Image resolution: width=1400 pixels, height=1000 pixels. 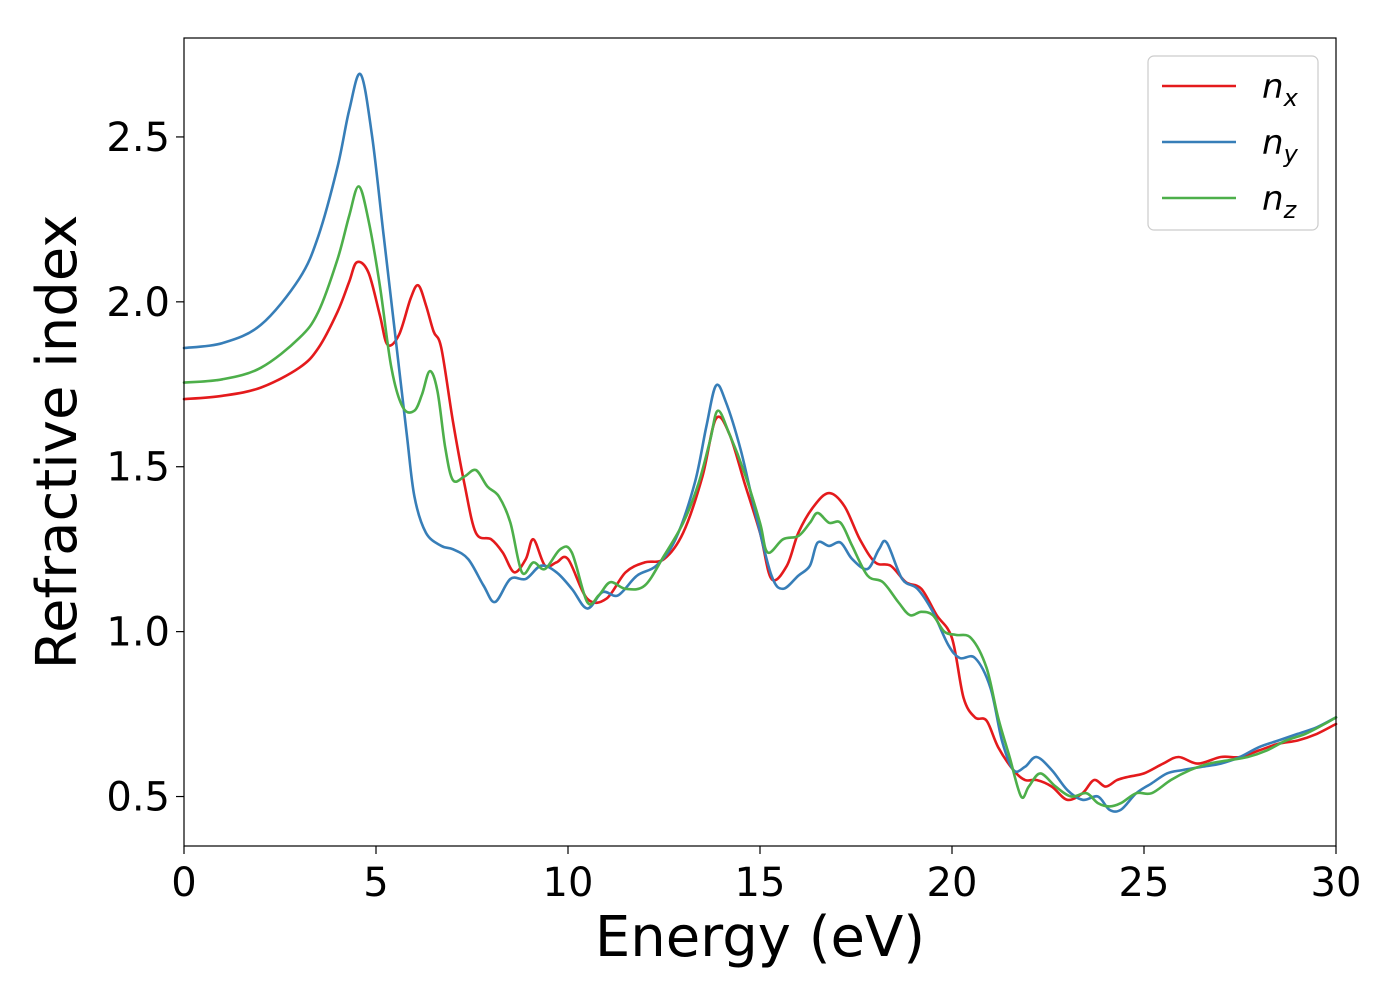 I want to click on y-tick-label: 1.0, so click(x=138, y=633).